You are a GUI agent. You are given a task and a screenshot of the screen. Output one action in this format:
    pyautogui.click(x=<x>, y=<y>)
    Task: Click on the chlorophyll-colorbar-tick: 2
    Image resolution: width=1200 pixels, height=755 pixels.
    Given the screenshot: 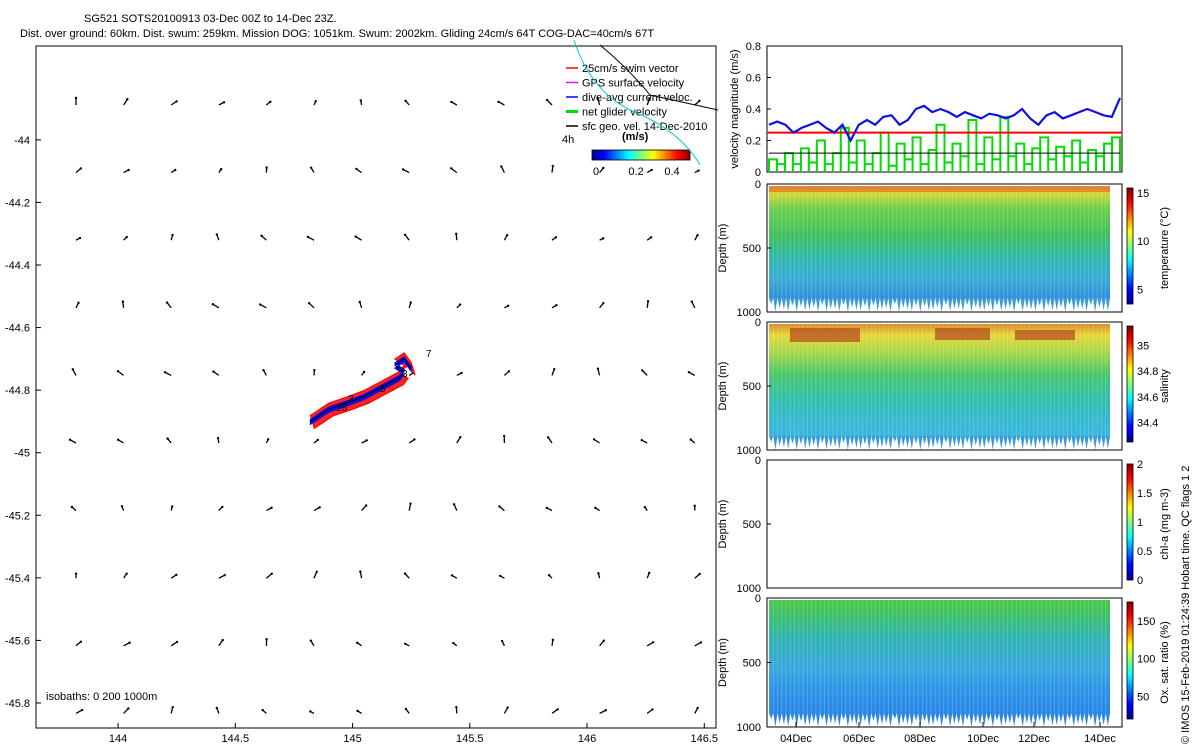 What is the action you would take?
    pyautogui.click(x=1140, y=465)
    